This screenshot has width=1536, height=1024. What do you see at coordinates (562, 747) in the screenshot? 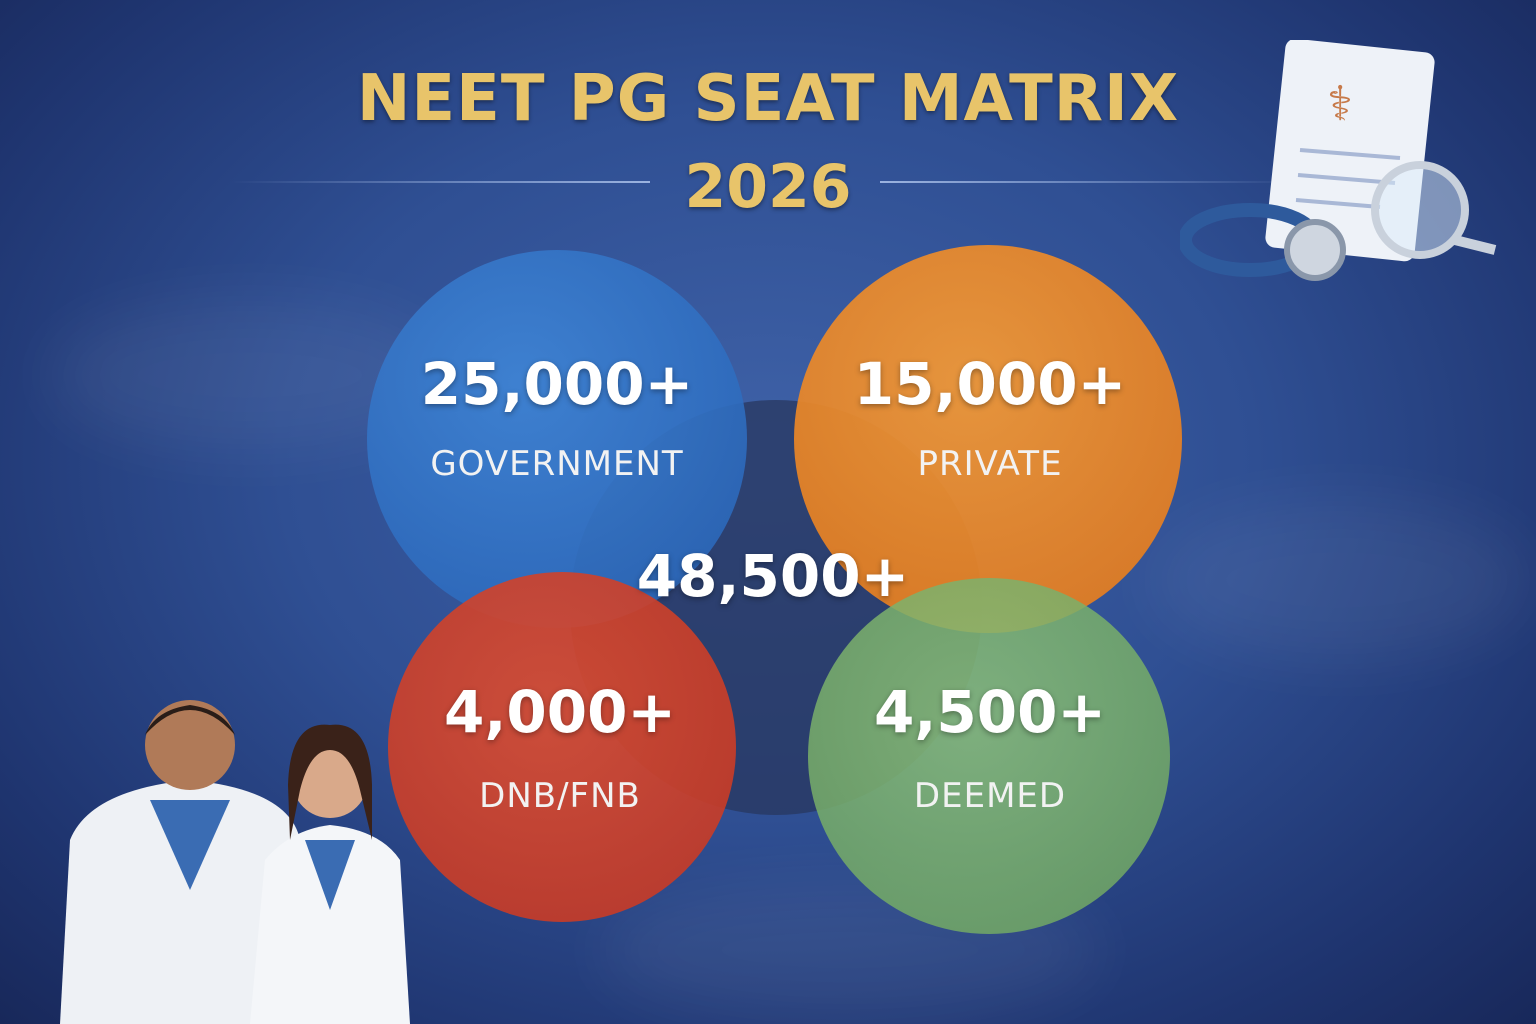
I see `circle-dnb-fnb` at bounding box center [562, 747].